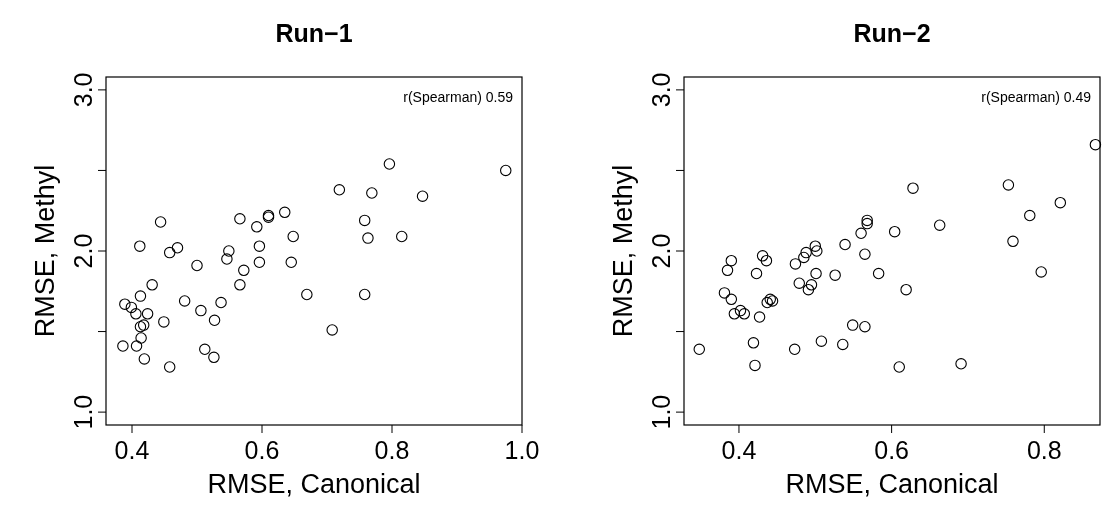  I want to click on annotation: r(Spearman) 0.49, so click(1036, 97).